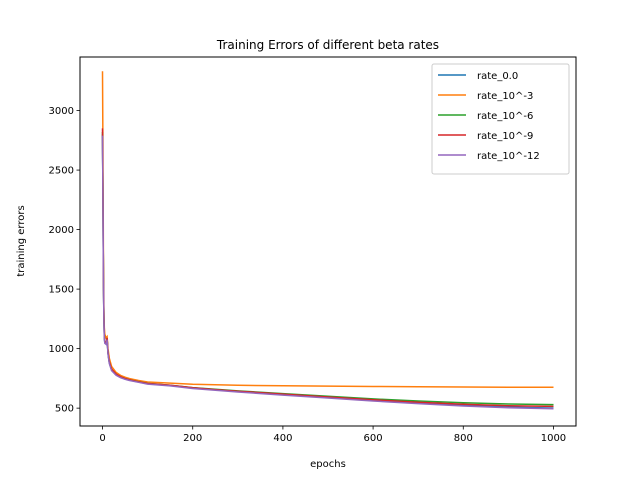  Describe the element at coordinates (332, 435) in the screenshot. I see `x-axis: 0 200 400 600 800 1000` at that location.